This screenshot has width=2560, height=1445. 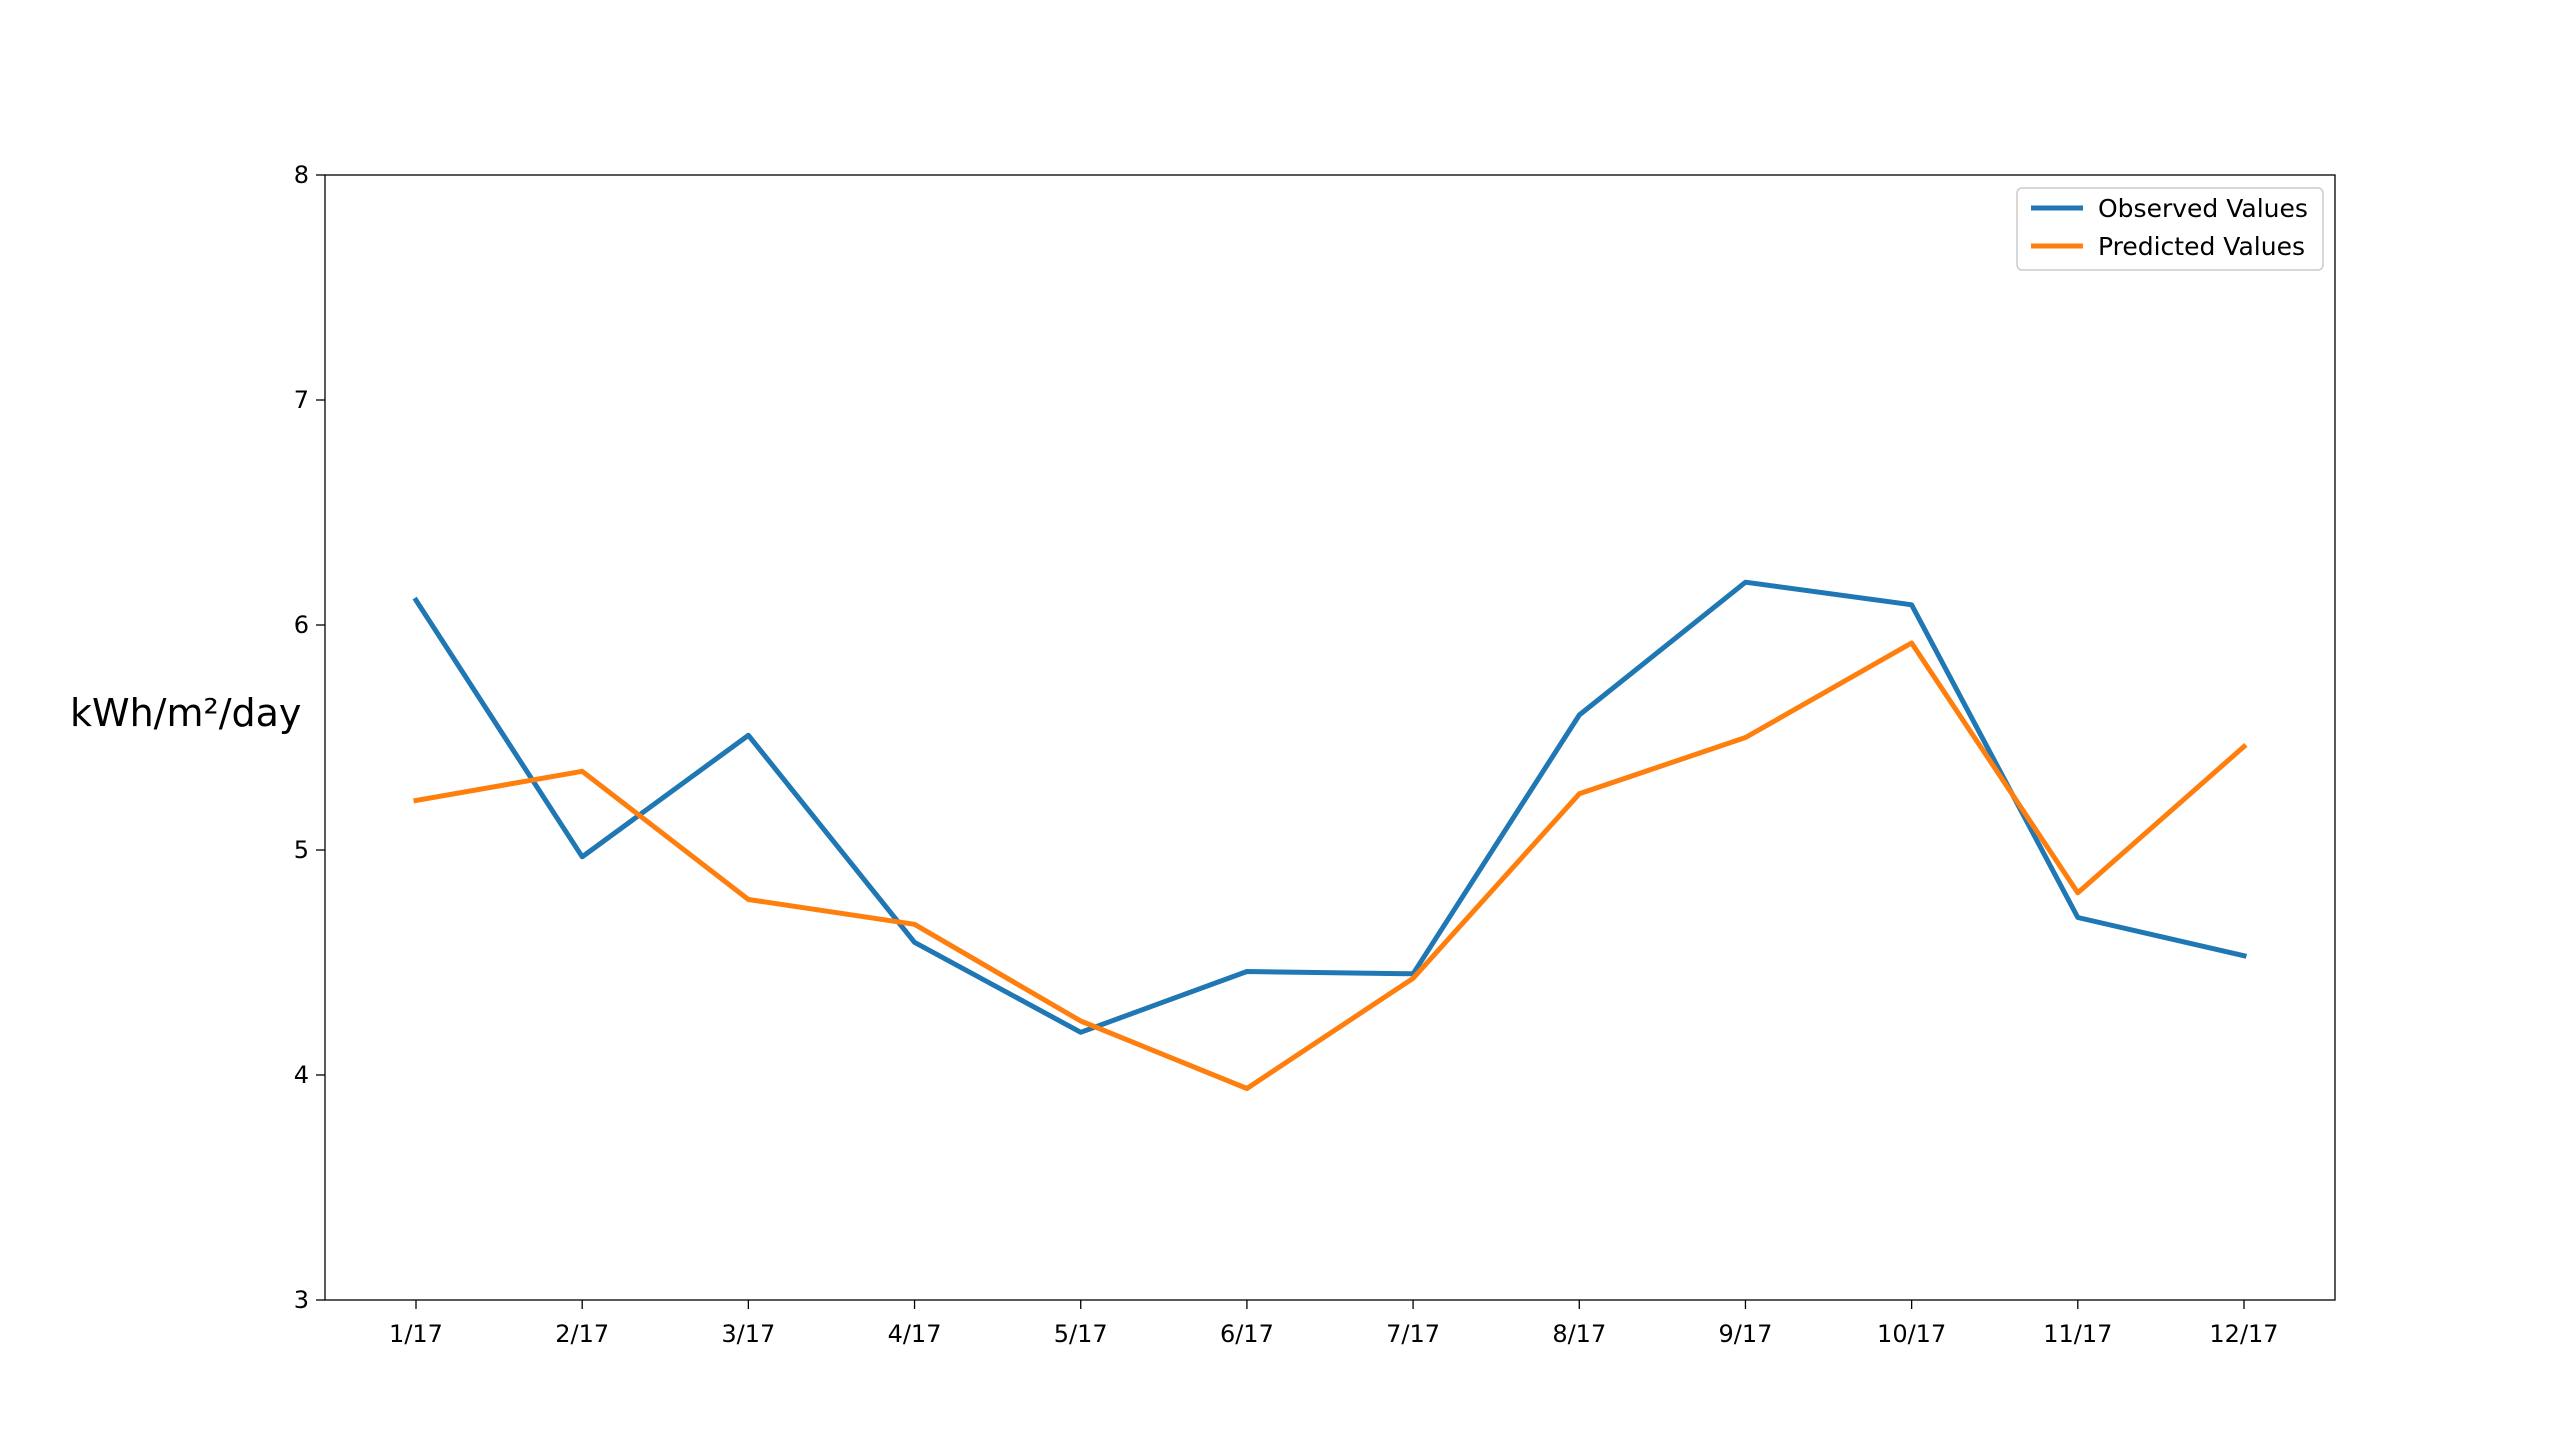 I want to click on legend-box, so click(x=2170, y=229).